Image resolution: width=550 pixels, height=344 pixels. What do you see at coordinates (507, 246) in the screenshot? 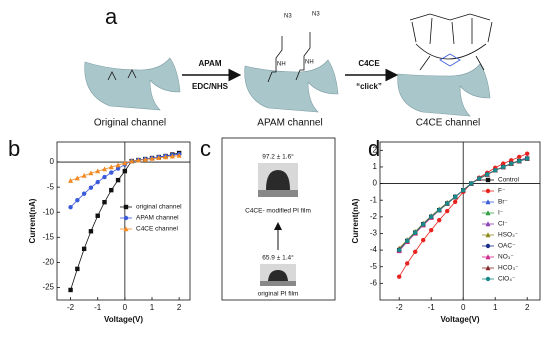
I see `legend-label: OAC⁻` at bounding box center [507, 246].